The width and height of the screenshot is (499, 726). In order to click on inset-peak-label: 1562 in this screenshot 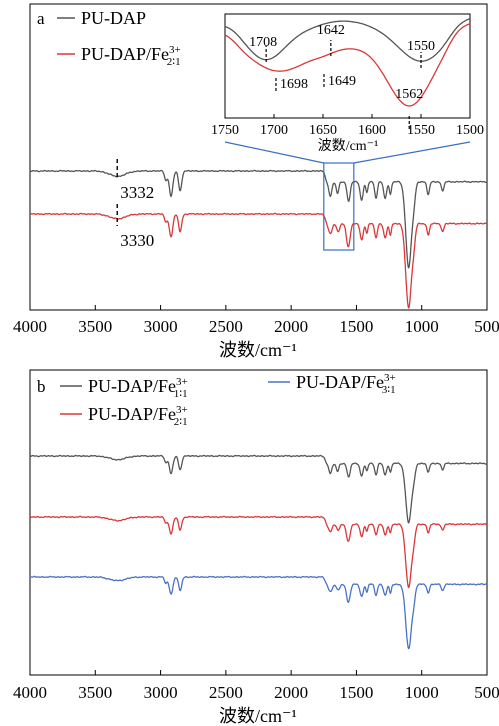, I will do `click(409, 94)`.